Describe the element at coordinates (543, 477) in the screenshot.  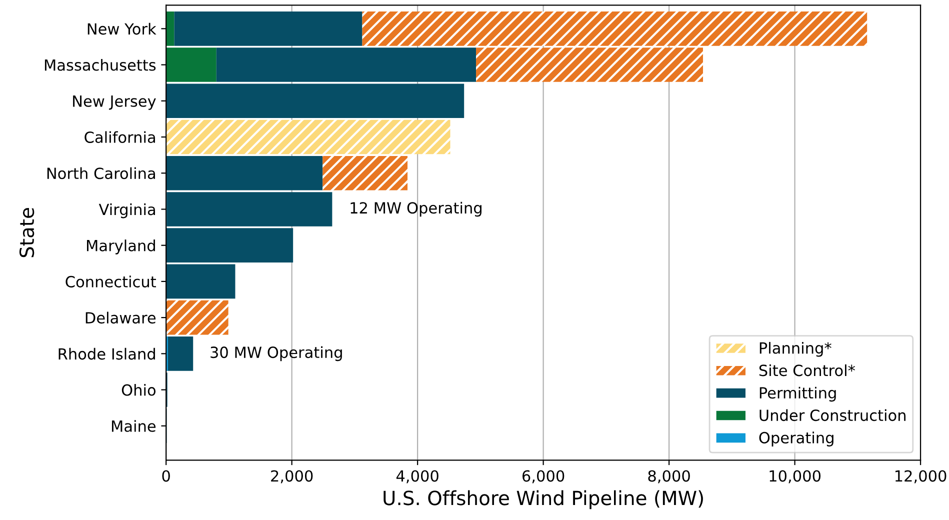
I see `x-tick-label: 6,000` at that location.